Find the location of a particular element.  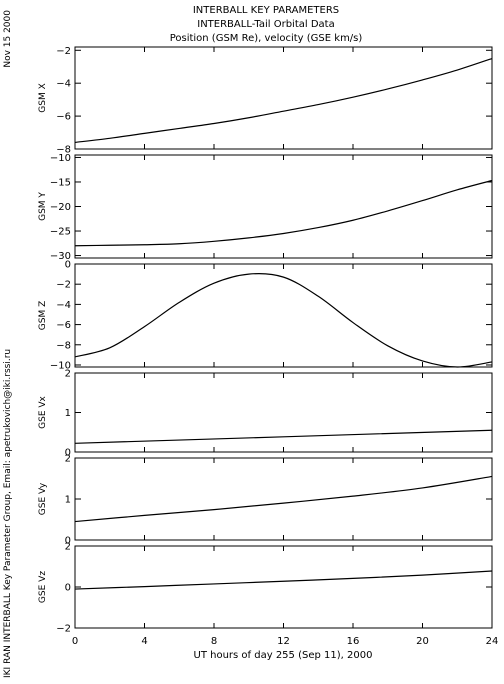

x-axis-label: UT hours of day 255 (Sep 11), 2000 is located at coordinates (283, 655).